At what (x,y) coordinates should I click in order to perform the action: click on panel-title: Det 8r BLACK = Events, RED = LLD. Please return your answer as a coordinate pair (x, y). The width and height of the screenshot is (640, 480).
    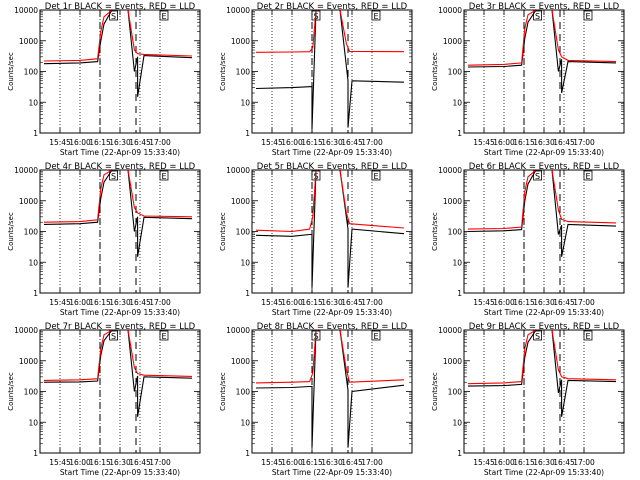
    Looking at the image, I should click on (332, 327).